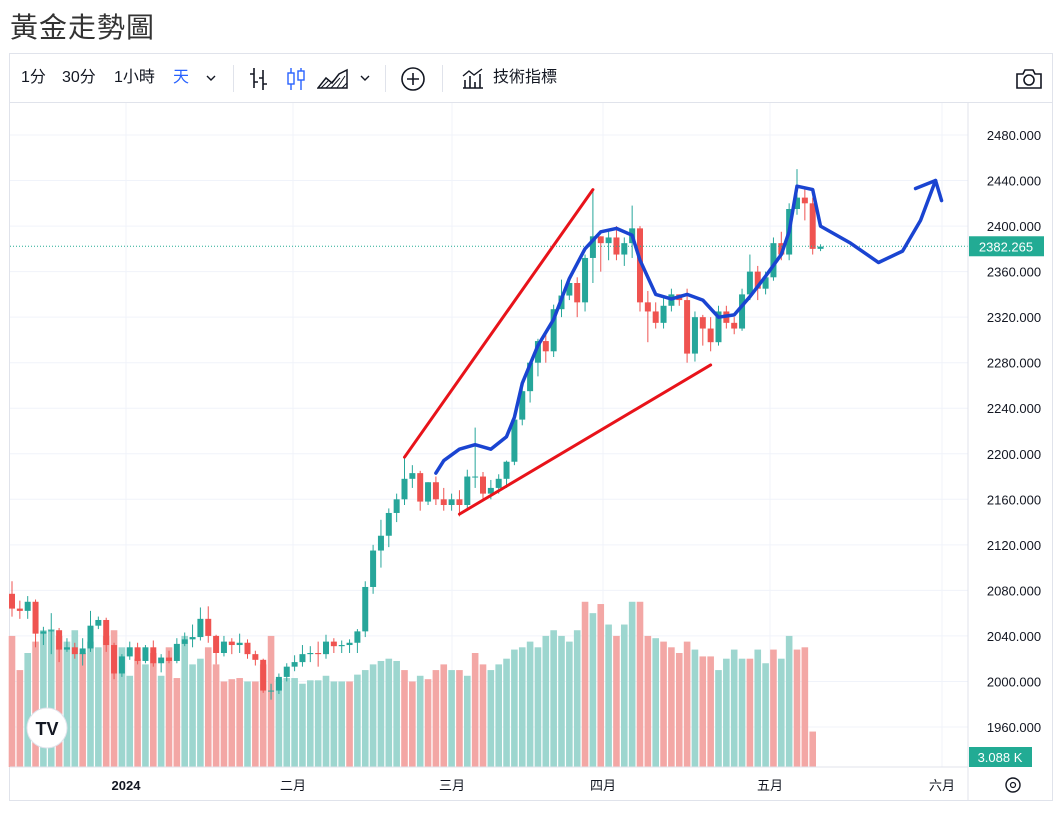 This screenshot has height=813, width=1064. What do you see at coordinates (134, 77) in the screenshot?
I see `interval-1h: 1小時` at bounding box center [134, 77].